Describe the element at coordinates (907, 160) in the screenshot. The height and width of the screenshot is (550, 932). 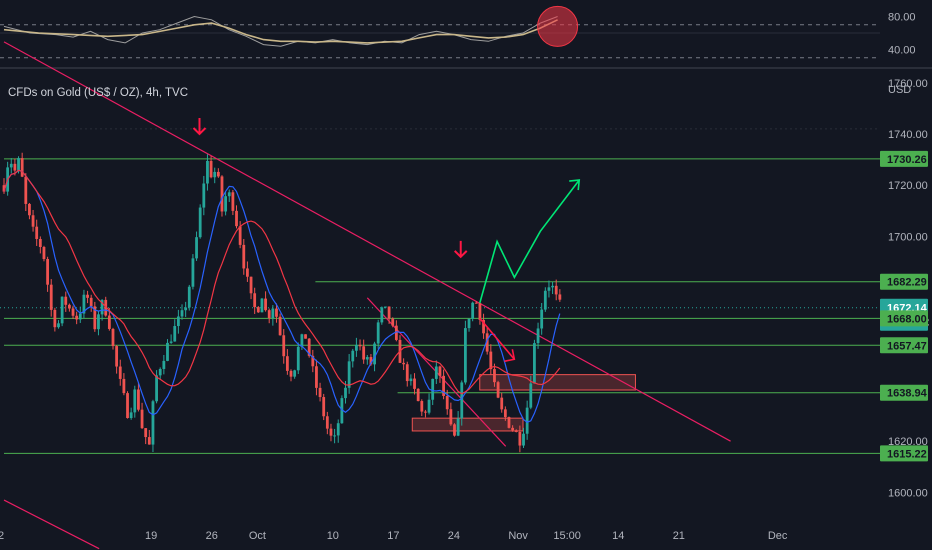
I see `level-price-tag-label: 1730.26` at that location.